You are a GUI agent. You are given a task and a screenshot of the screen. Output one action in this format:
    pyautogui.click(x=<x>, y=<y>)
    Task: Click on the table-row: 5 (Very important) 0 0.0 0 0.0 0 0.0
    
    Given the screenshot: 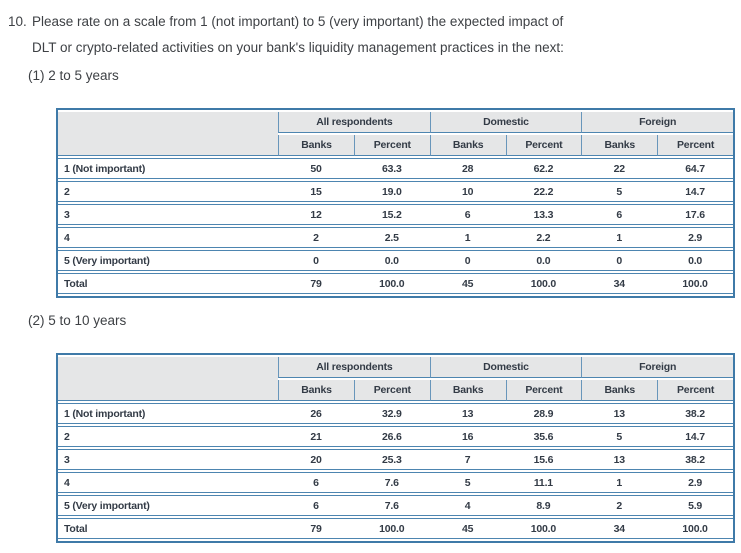 What is the action you would take?
    pyautogui.click(x=395, y=260)
    